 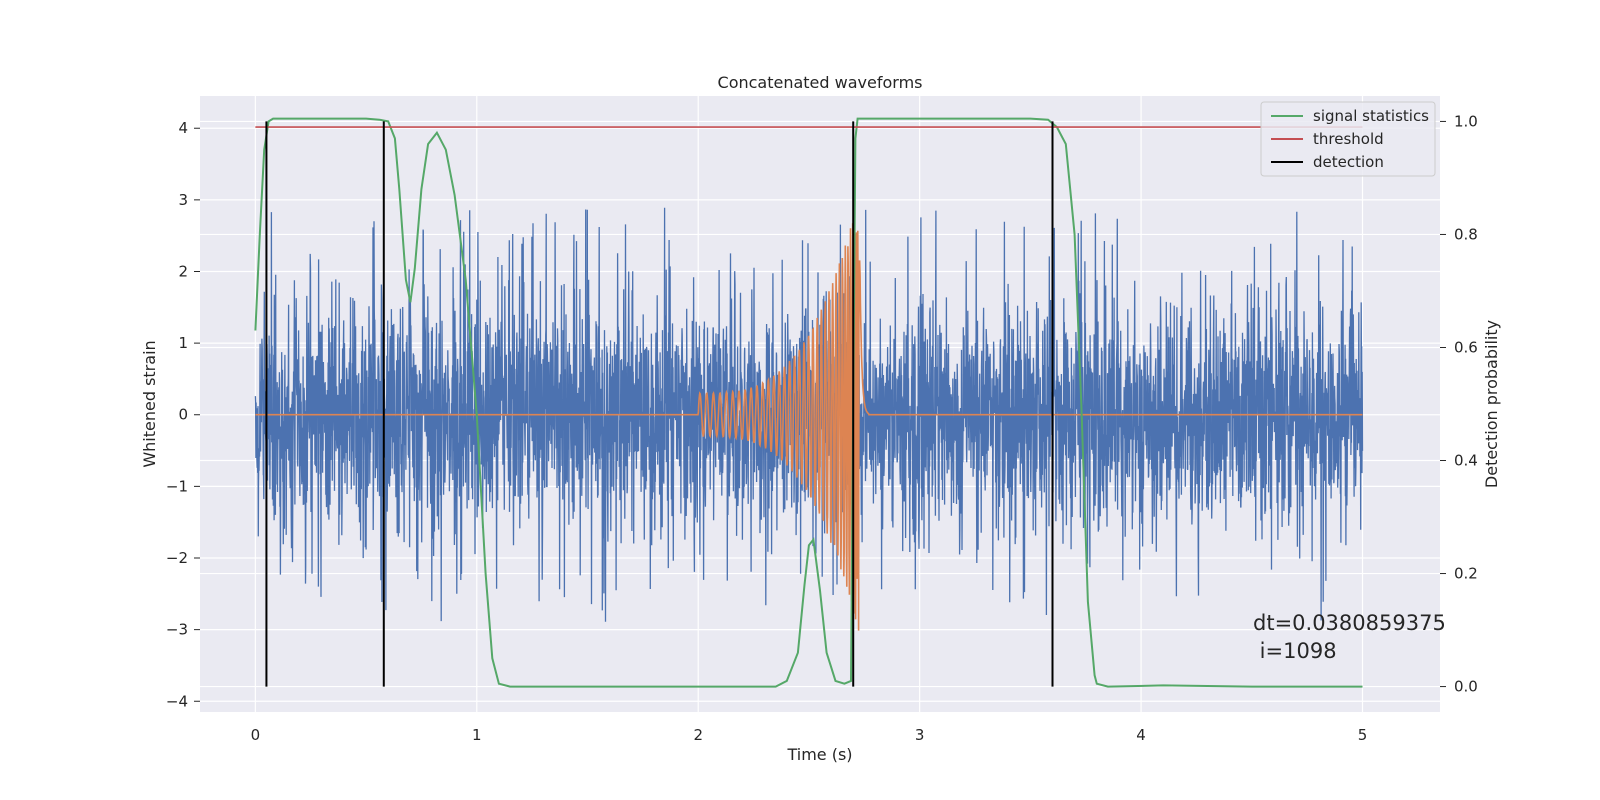 What do you see at coordinates (149, 403) in the screenshot?
I see `y-axis-label: Whitened strain` at bounding box center [149, 403].